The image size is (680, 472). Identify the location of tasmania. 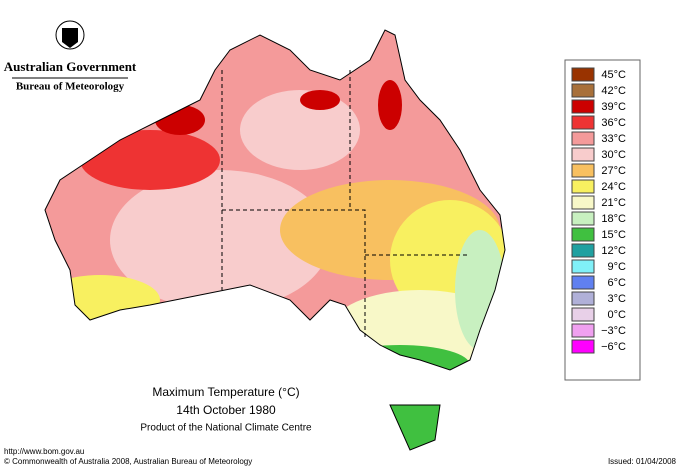
(415, 427).